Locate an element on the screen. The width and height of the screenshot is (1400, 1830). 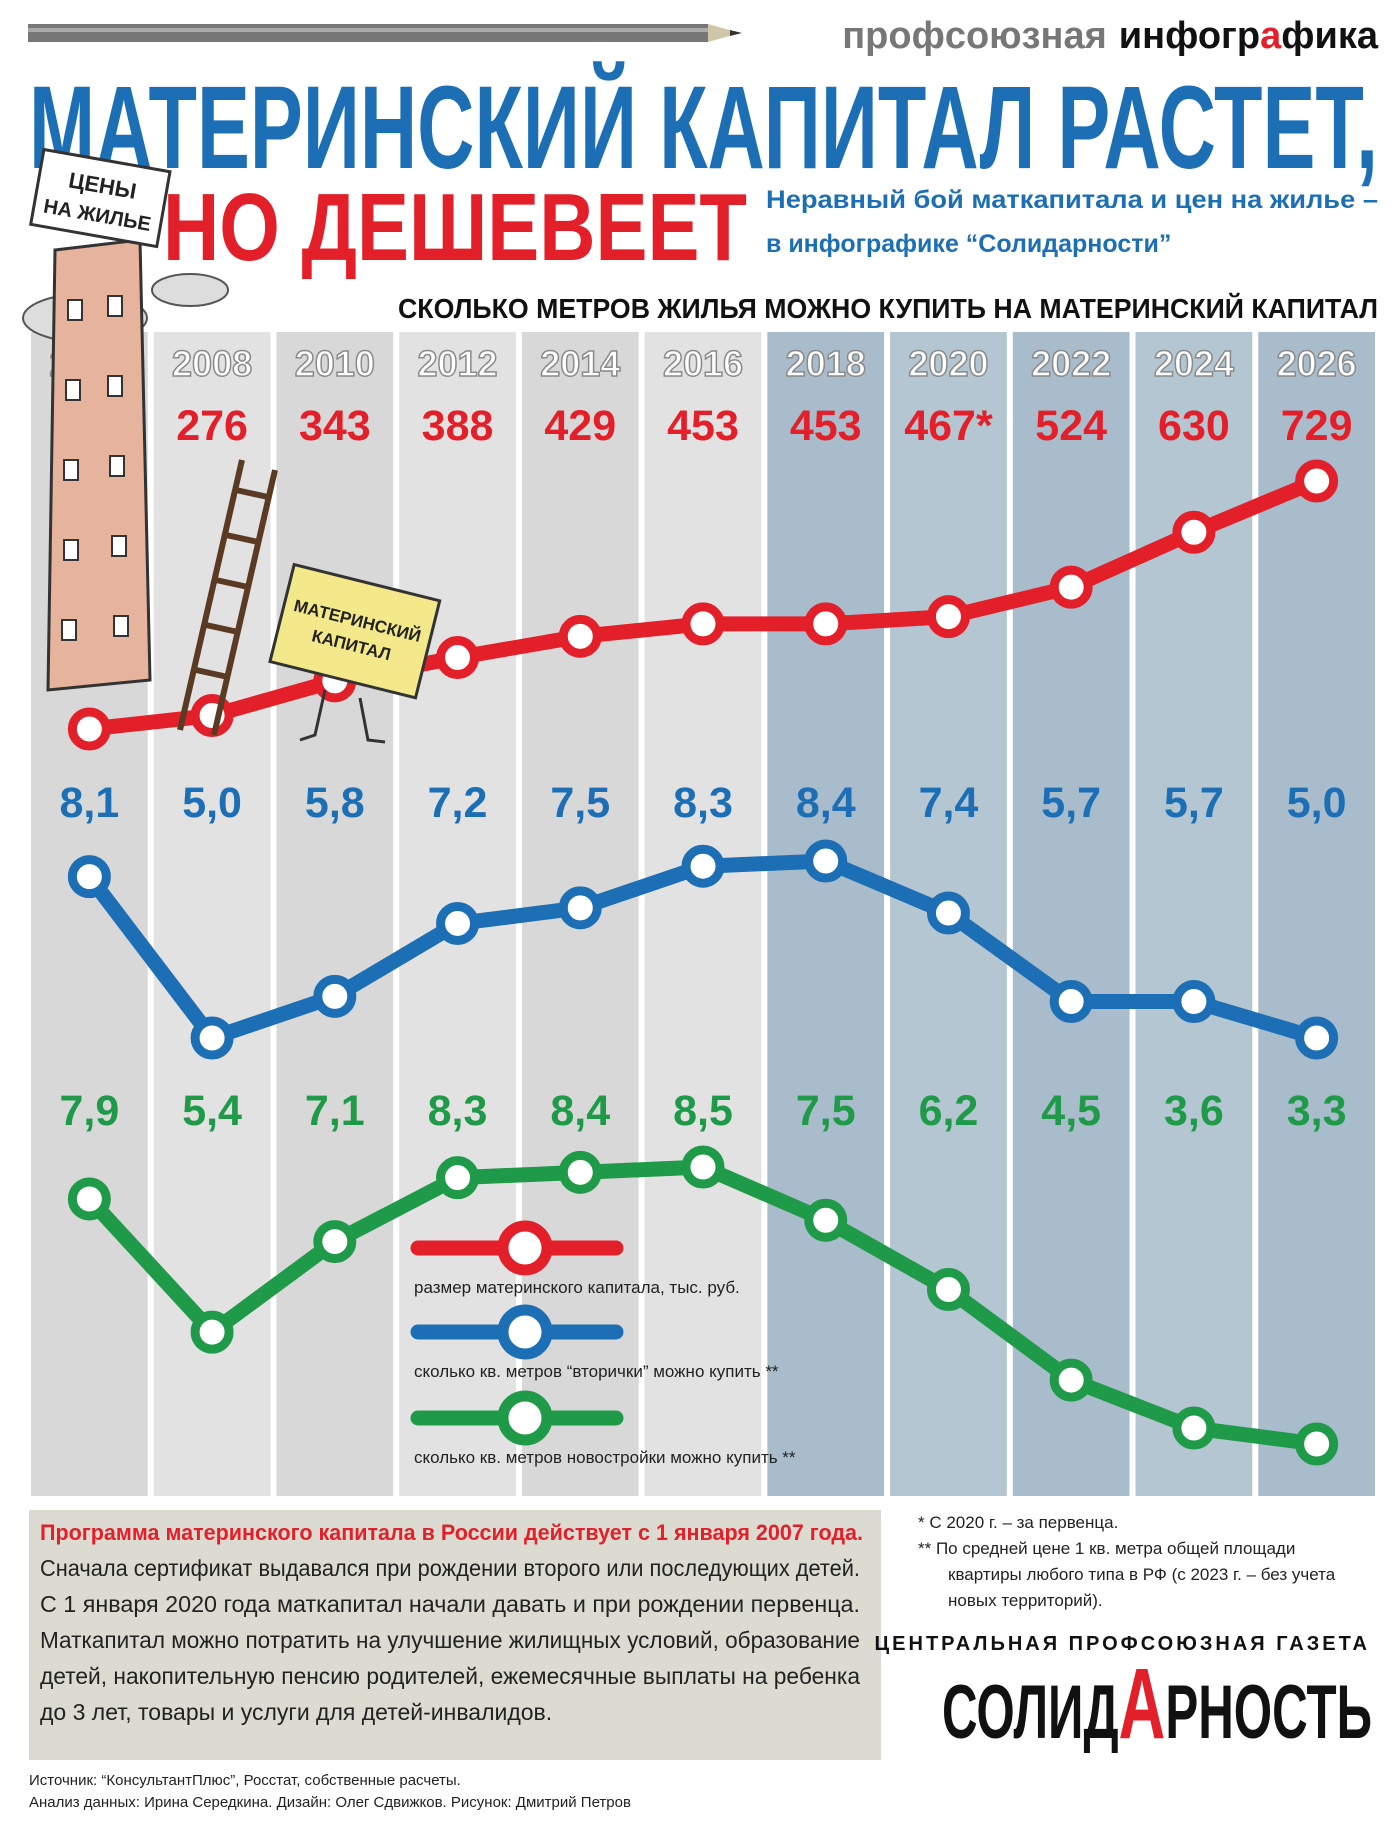
pencil is located at coordinates (385, 33).